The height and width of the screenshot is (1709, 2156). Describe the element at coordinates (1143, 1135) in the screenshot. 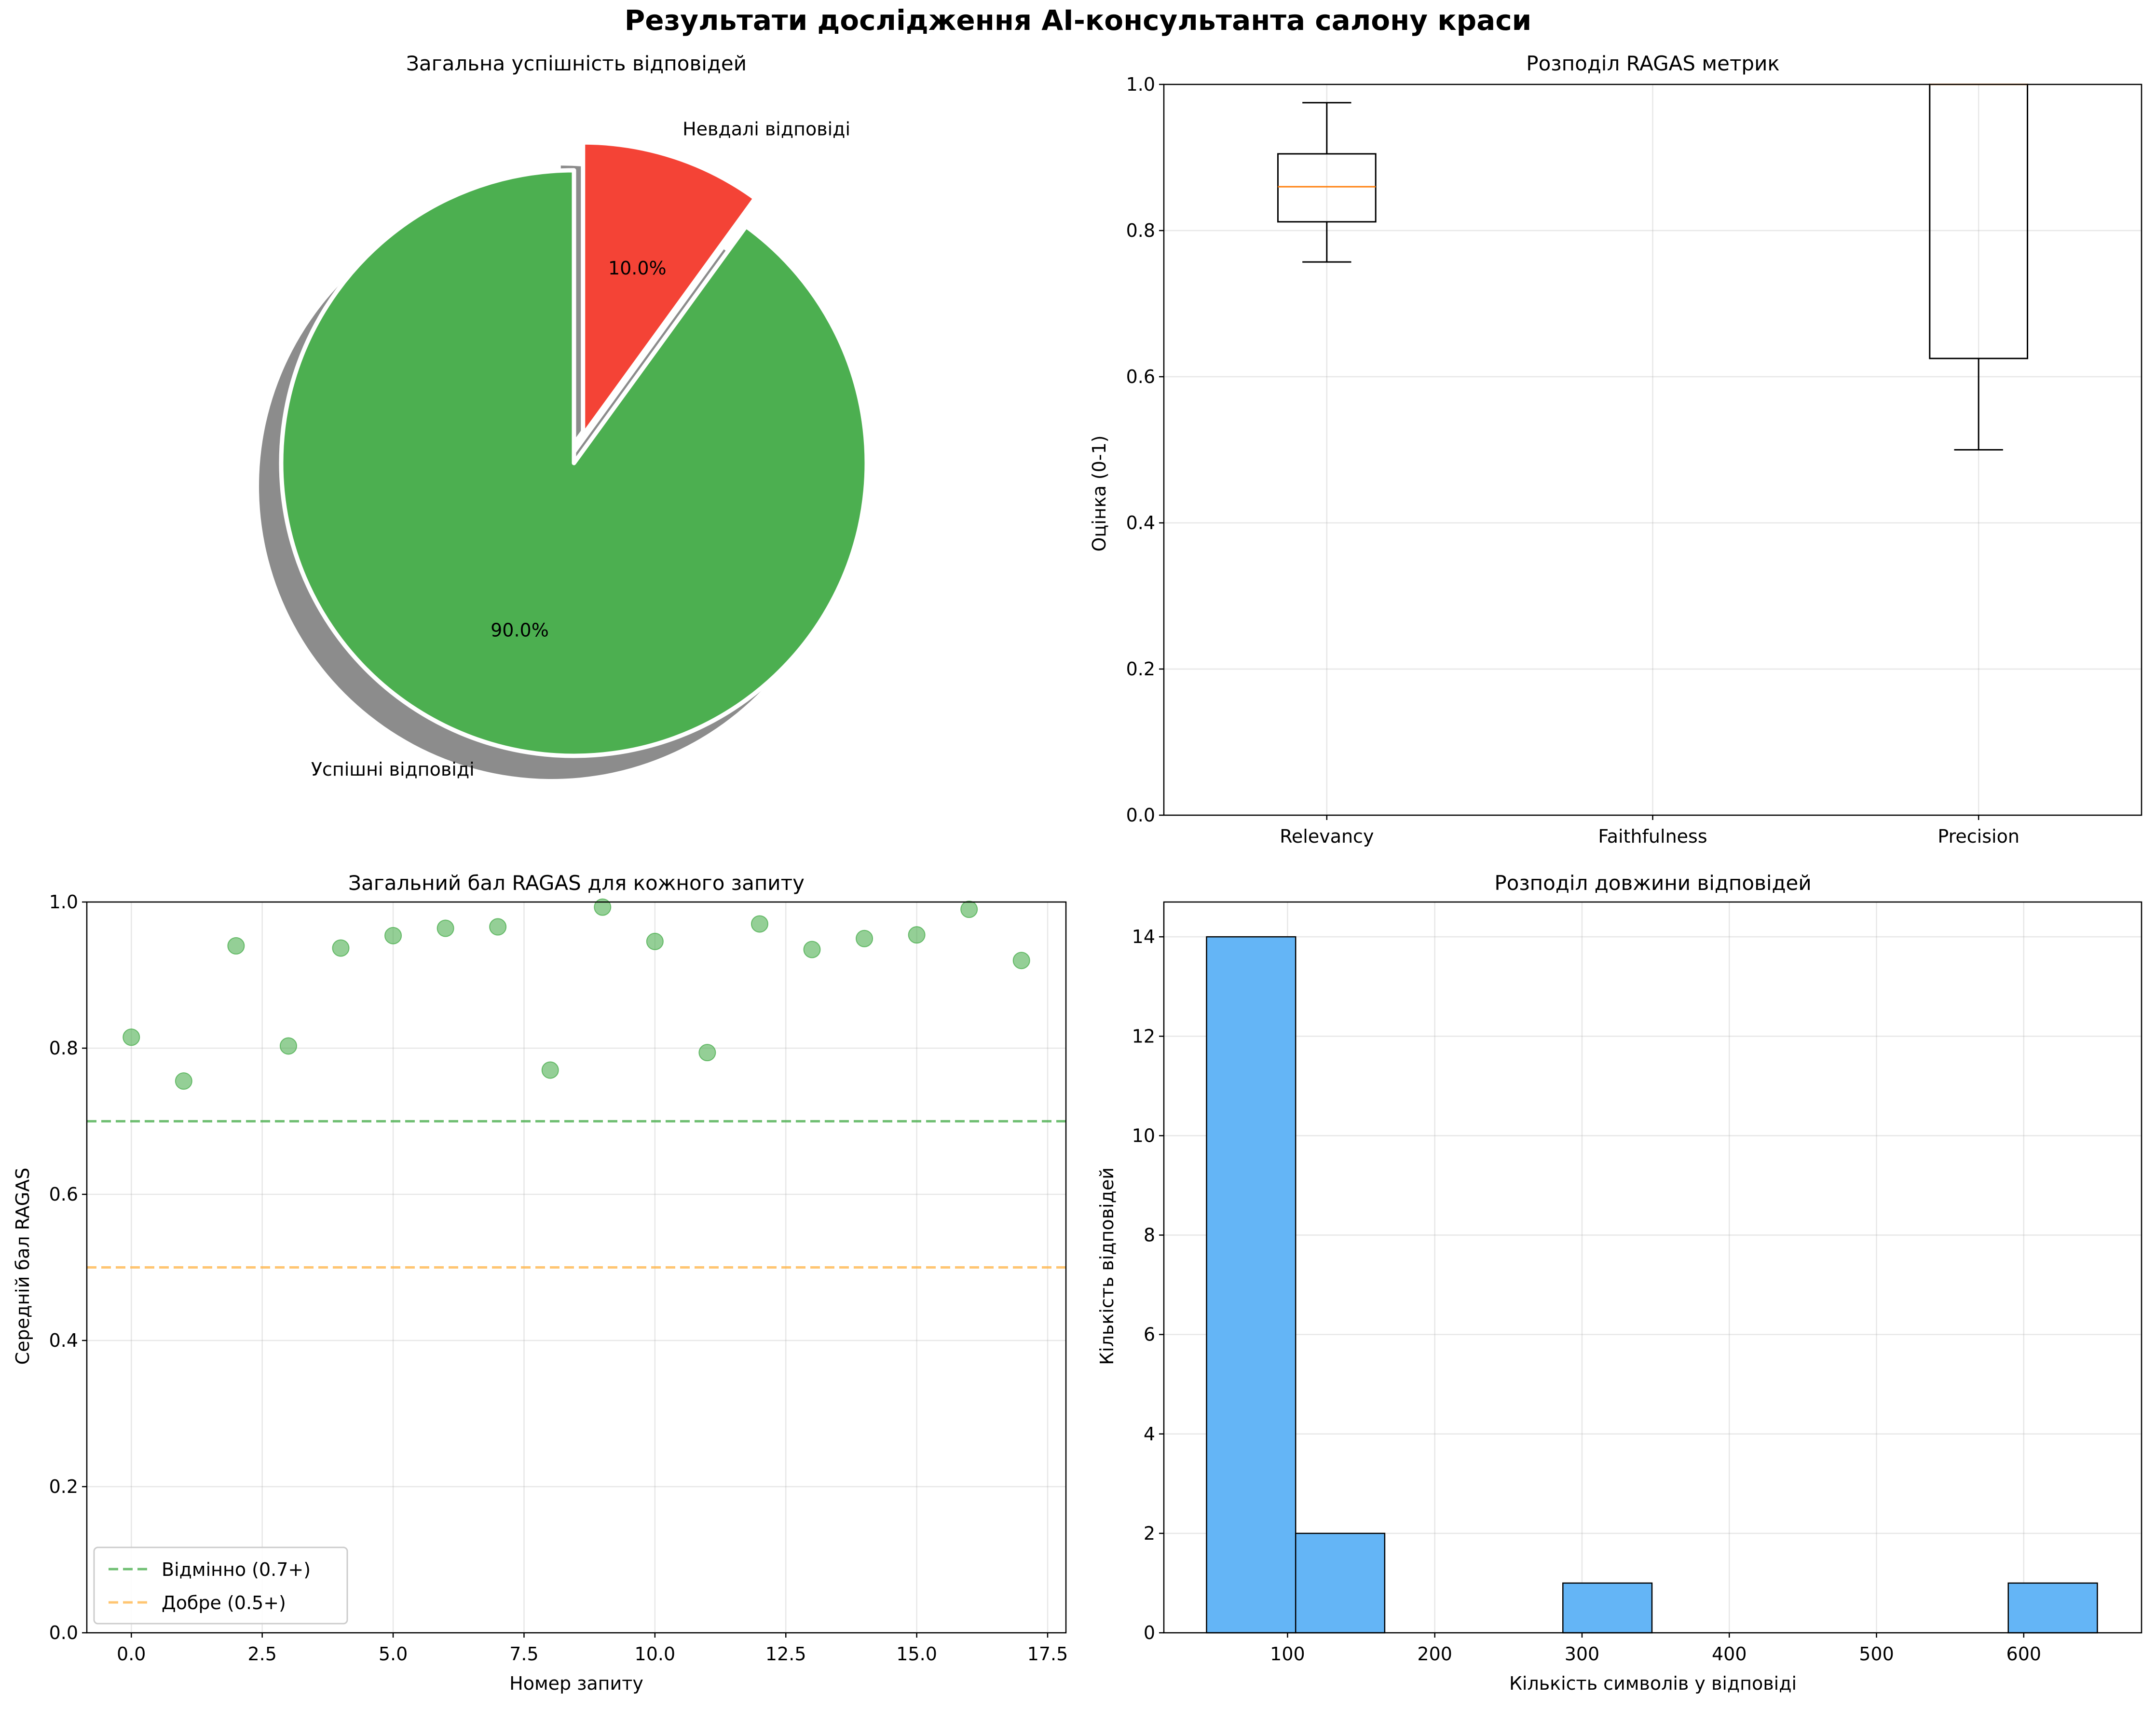

I see `y-tick-label: 10` at that location.